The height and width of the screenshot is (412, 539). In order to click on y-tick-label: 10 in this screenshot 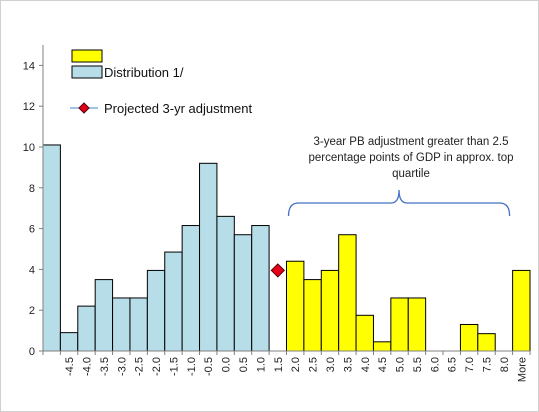, I will do `click(29, 148)`.